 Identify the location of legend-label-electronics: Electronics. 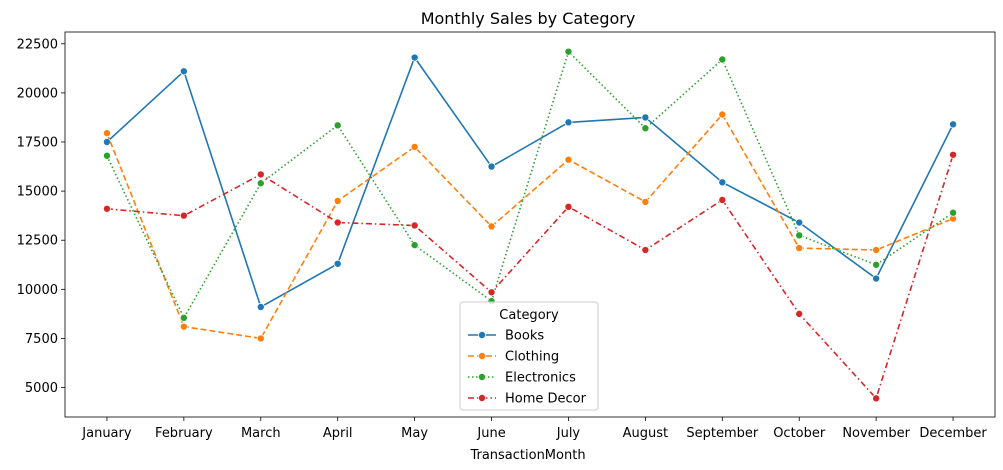
(540, 378).